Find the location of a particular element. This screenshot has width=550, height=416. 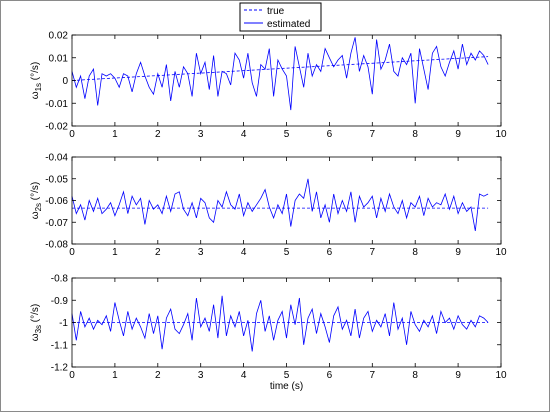

legend: true estimated is located at coordinates (280, 17).